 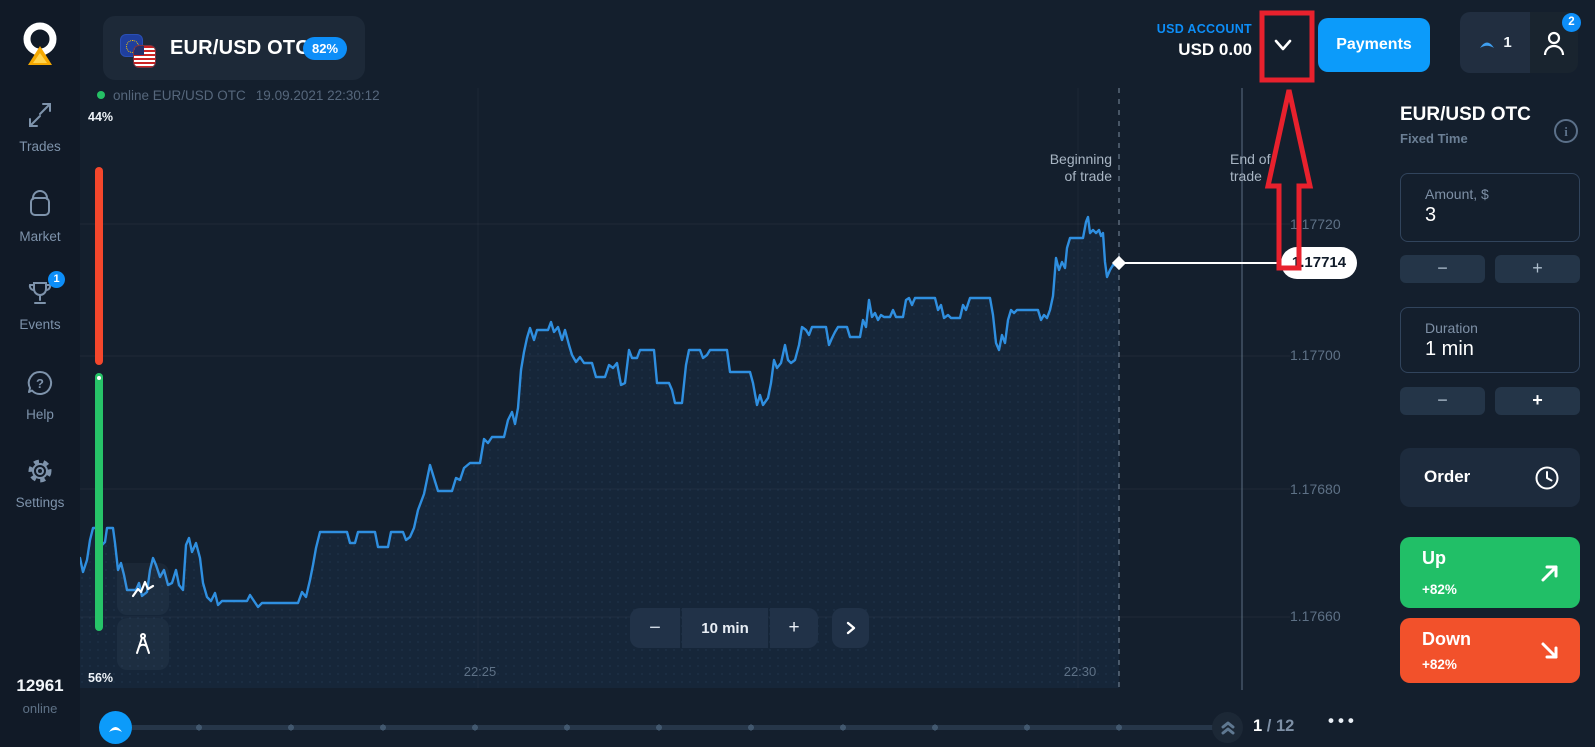 I want to click on app-logo, so click(x=40, y=43).